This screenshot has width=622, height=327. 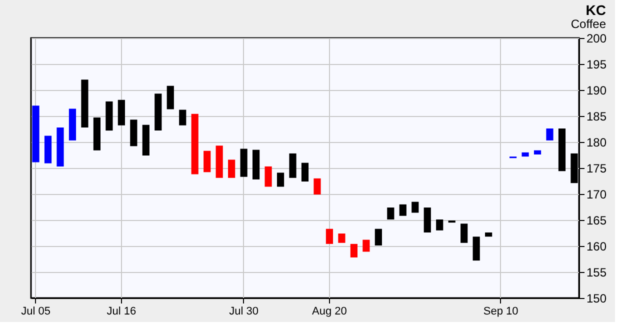 What do you see at coordinates (500, 312) in the screenshot?
I see `x-tick-label: Sep 10` at bounding box center [500, 312].